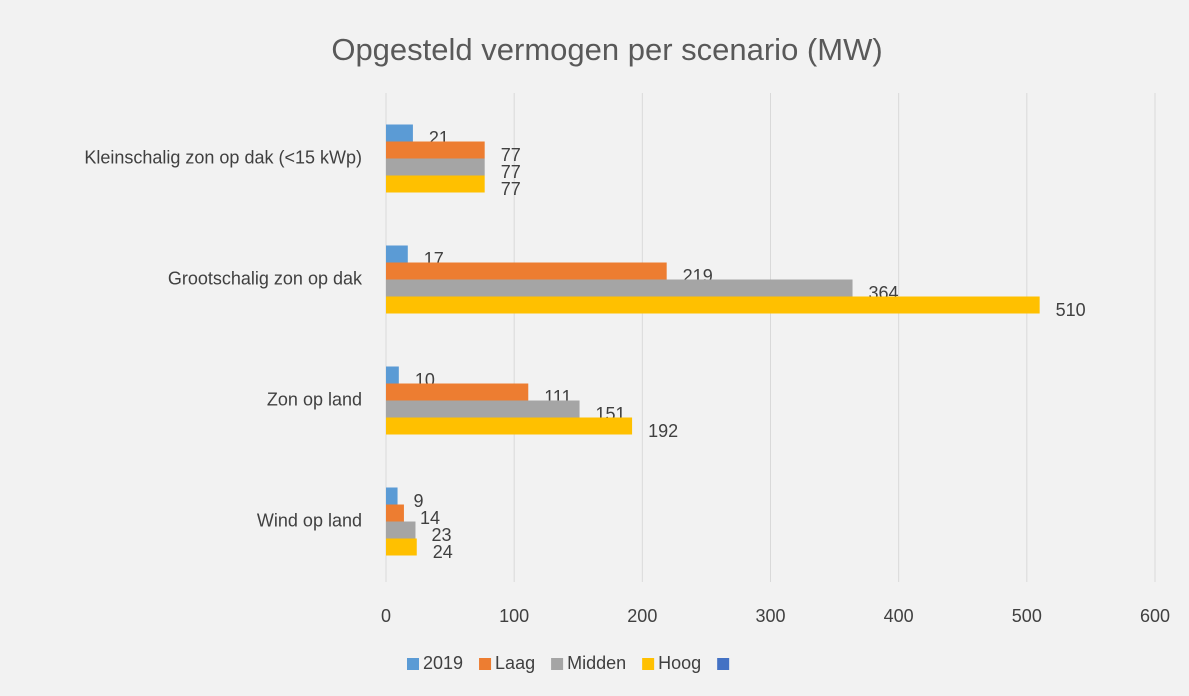  I want to click on x-tick-label: 400, so click(899, 616).